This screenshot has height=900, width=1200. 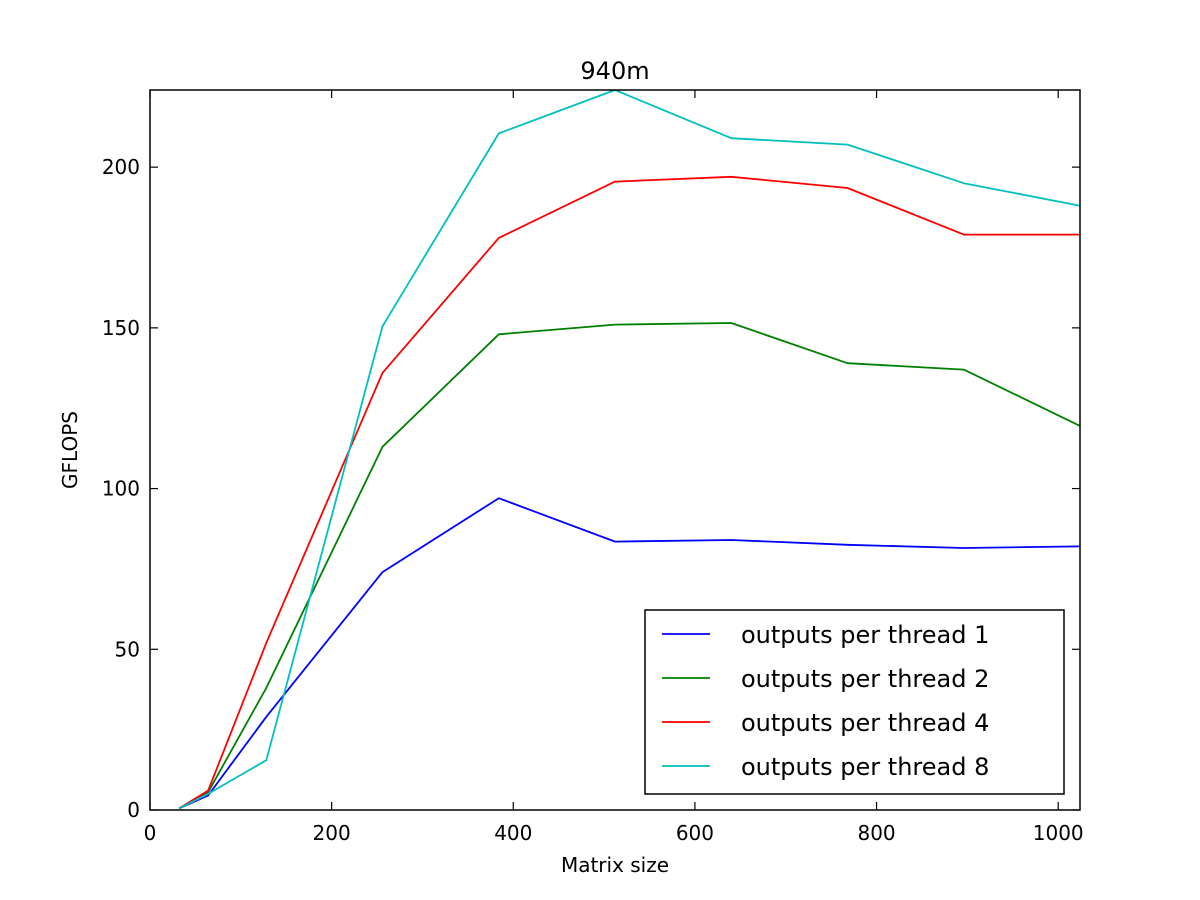 What do you see at coordinates (615, 865) in the screenshot?
I see `x-axis-label: Matrix size` at bounding box center [615, 865].